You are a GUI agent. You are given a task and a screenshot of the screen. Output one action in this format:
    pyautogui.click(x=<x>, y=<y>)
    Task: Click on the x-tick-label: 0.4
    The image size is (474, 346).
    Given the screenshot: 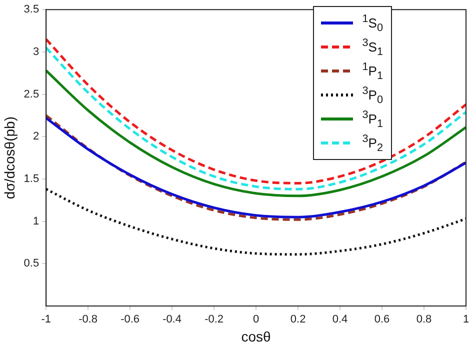 What is the action you would take?
    pyautogui.click(x=340, y=320)
    